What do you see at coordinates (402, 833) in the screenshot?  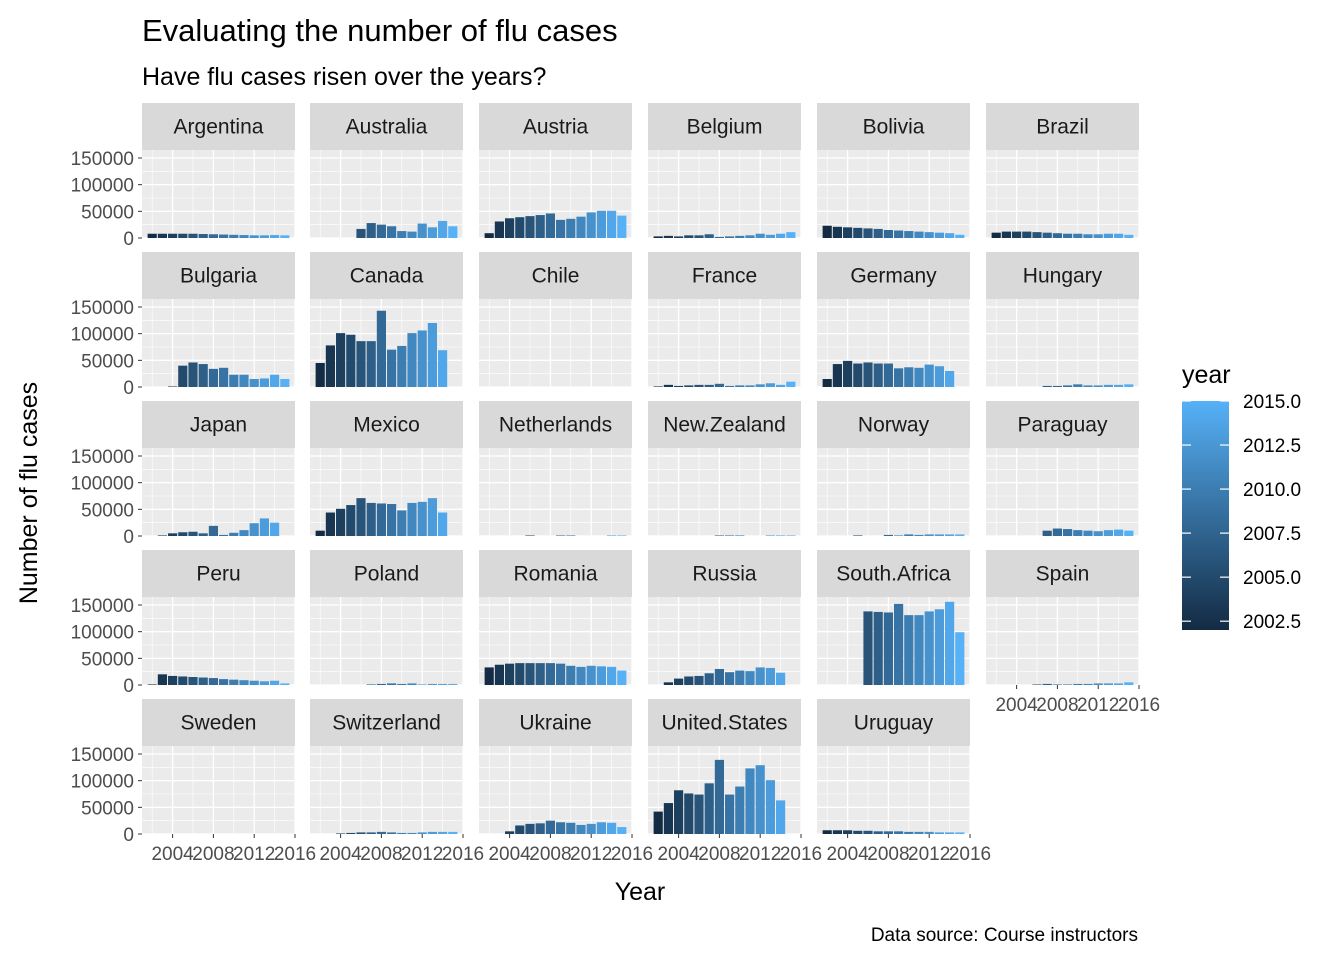 I see `bar-switzerland-2010` at bounding box center [402, 833].